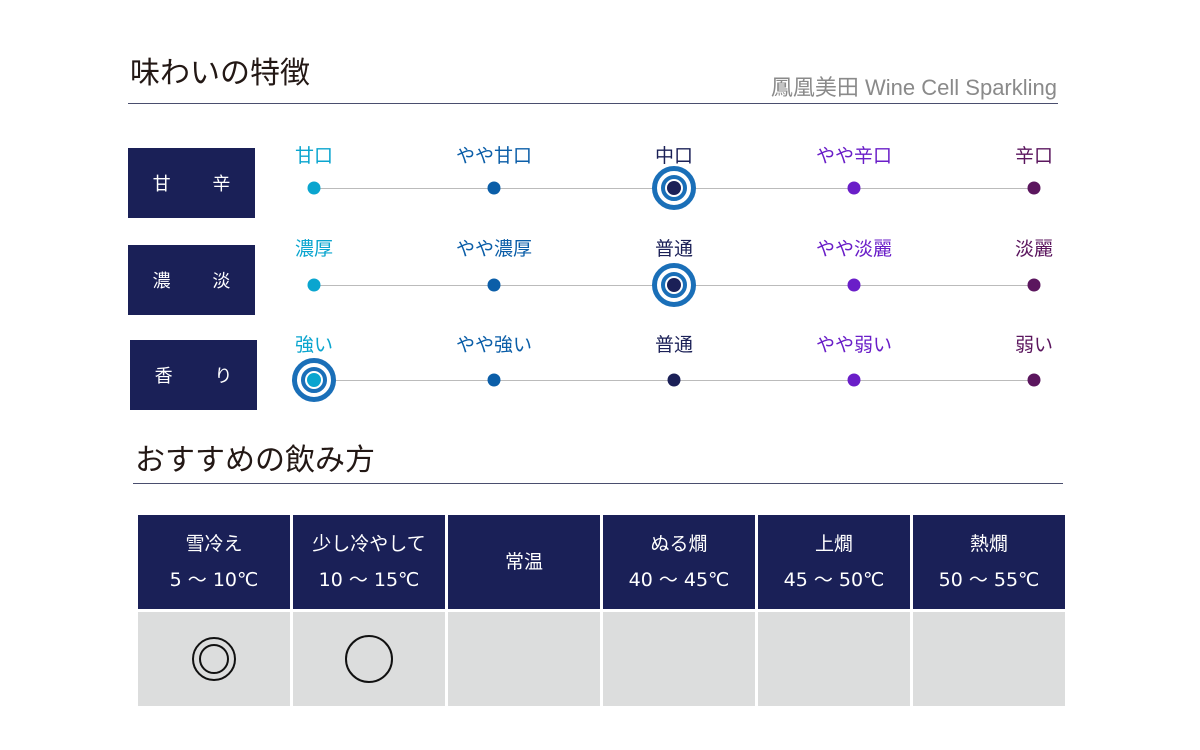  What do you see at coordinates (1034, 156) in the screenshot?
I see `scale-point-label: 辛口` at bounding box center [1034, 156].